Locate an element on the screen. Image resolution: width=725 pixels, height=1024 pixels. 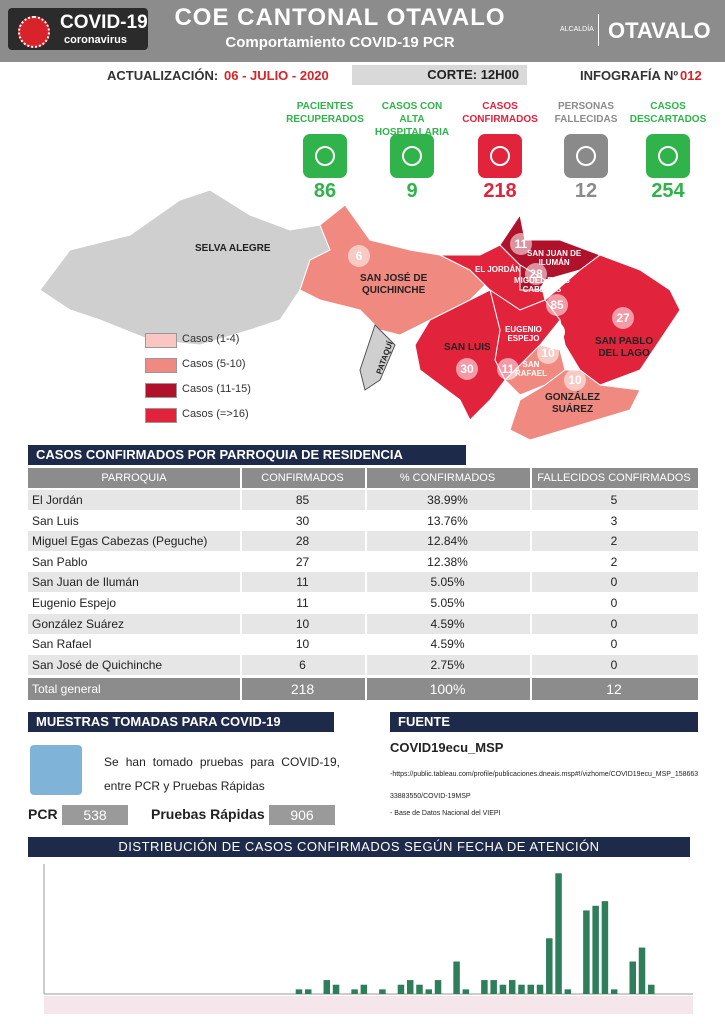
total-cell: Total general is located at coordinates (66, 689).